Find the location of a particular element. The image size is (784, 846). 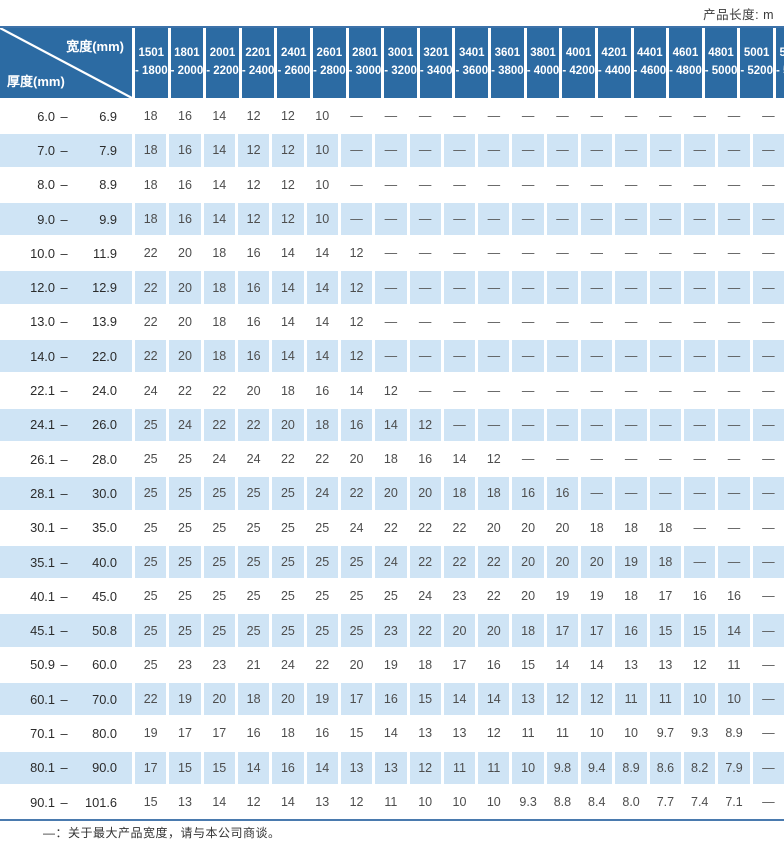

thickness-to: 60.0 is located at coordinates (104, 665).